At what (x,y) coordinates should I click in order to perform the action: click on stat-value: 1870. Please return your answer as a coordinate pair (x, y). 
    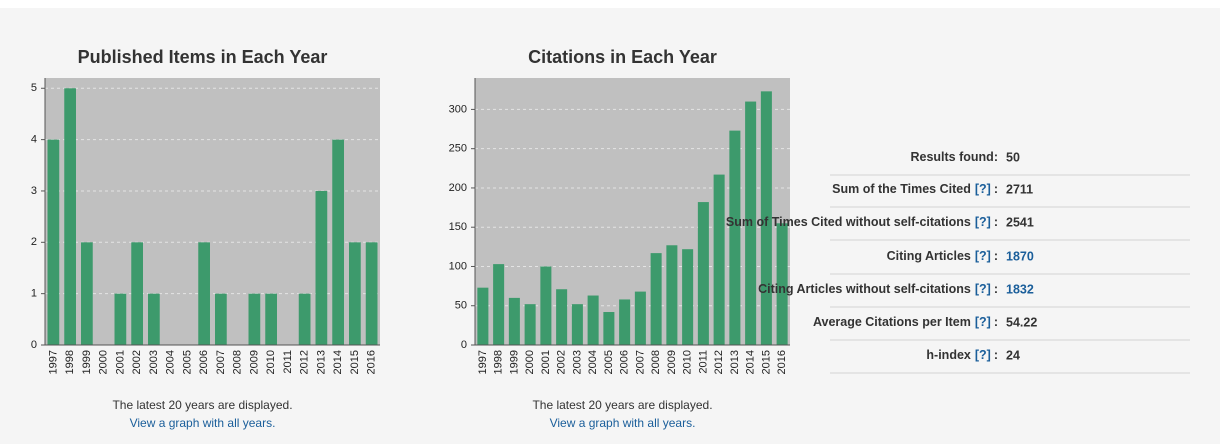
    Looking at the image, I should click on (1020, 256).